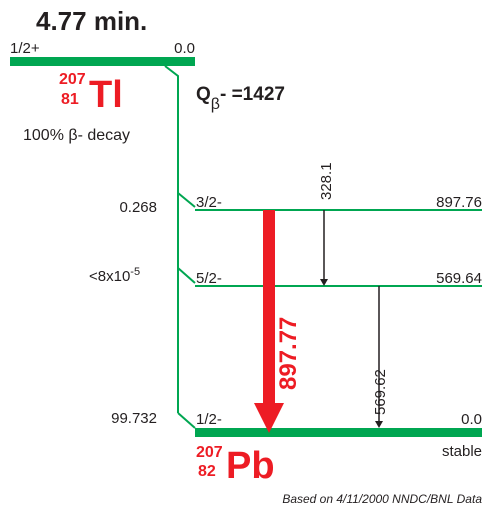 The image size is (487, 511). Describe the element at coordinates (288, 353) in the screenshot. I see `gamma-897-label: 897.77` at that location.